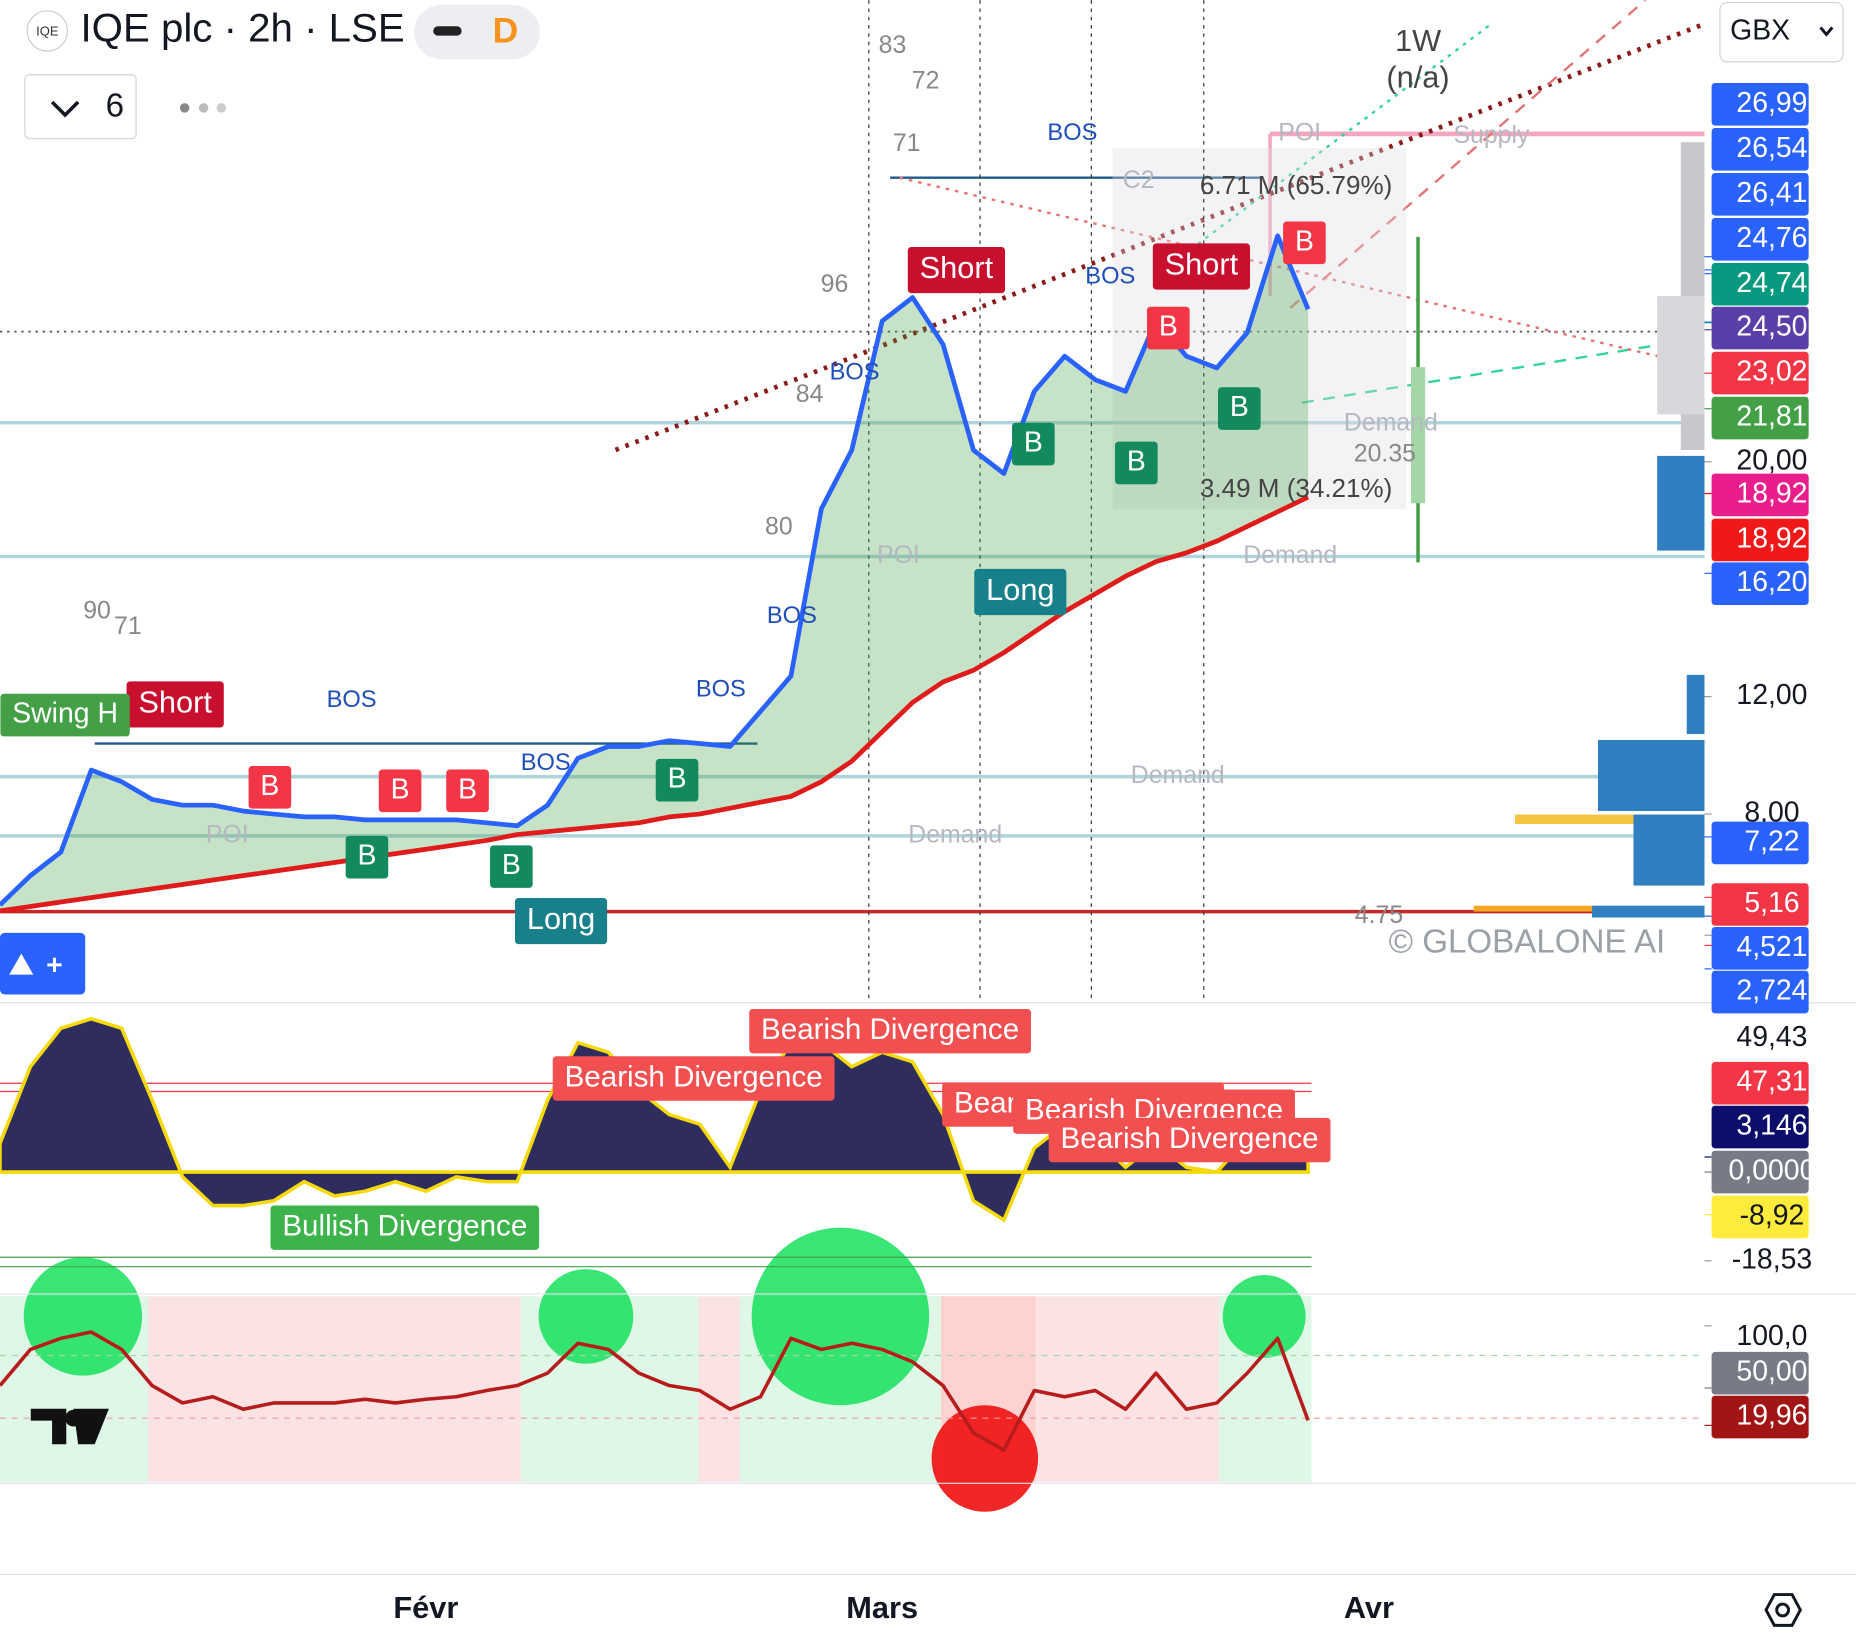  I want to click on annotation: Bearish Divergence, so click(693, 1078).